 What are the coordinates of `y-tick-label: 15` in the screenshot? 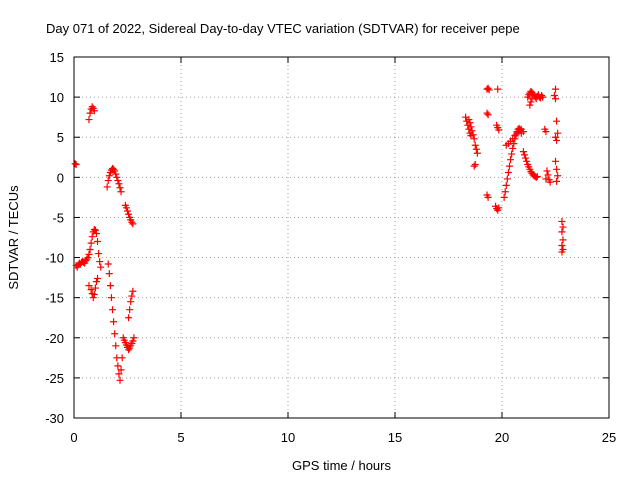 It's located at (57, 57).